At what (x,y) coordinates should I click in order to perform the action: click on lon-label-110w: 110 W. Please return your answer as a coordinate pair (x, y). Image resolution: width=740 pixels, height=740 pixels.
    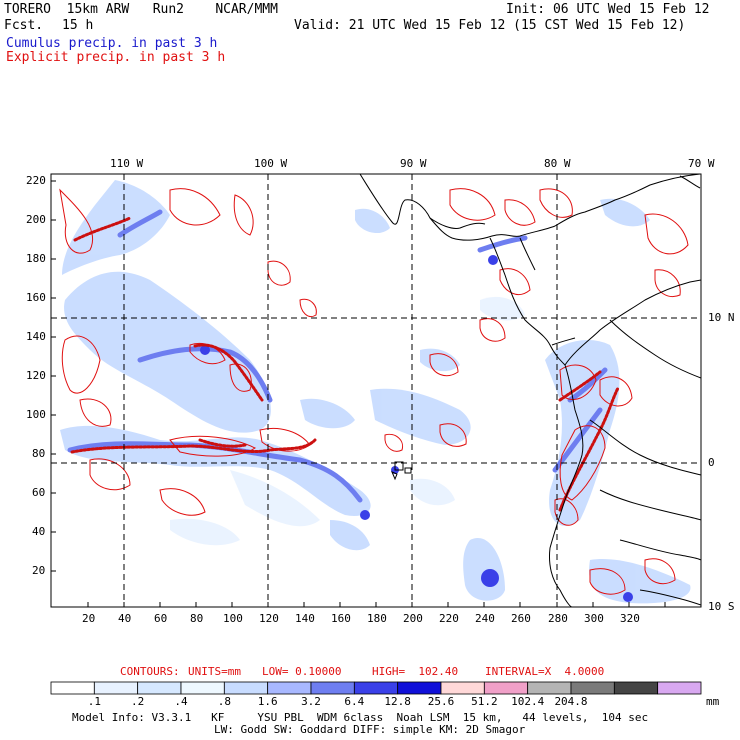
    Looking at the image, I should click on (127, 163).